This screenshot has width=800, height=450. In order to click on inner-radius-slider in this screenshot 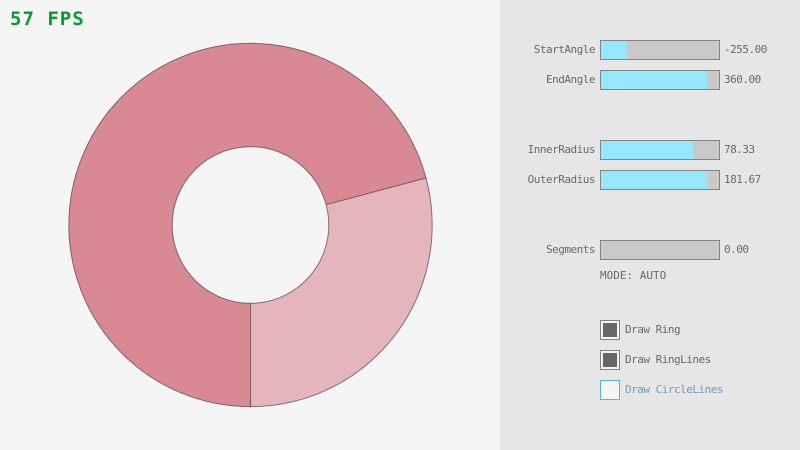, I will do `click(660, 150)`.